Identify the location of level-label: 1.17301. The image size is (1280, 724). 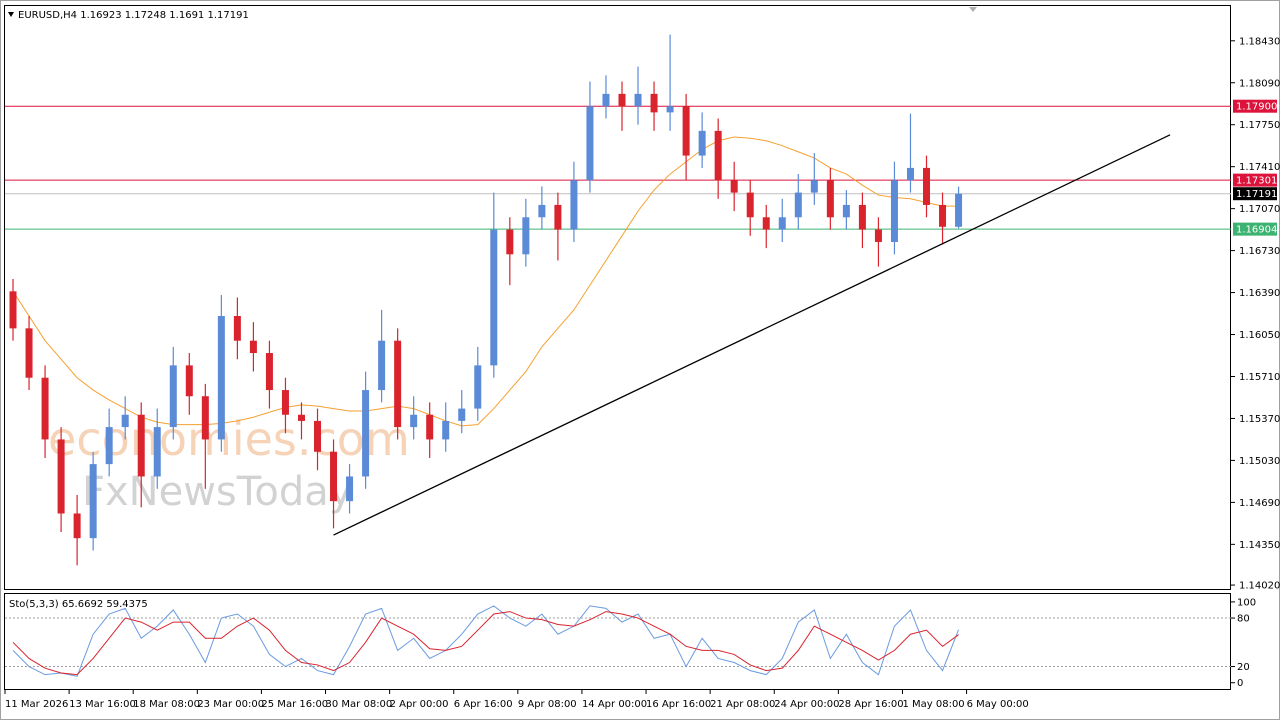
(1256, 181).